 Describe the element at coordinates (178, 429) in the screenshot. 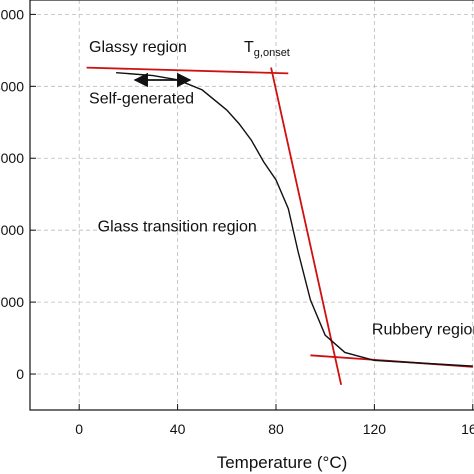

I see `x-tick-label: 40` at that location.